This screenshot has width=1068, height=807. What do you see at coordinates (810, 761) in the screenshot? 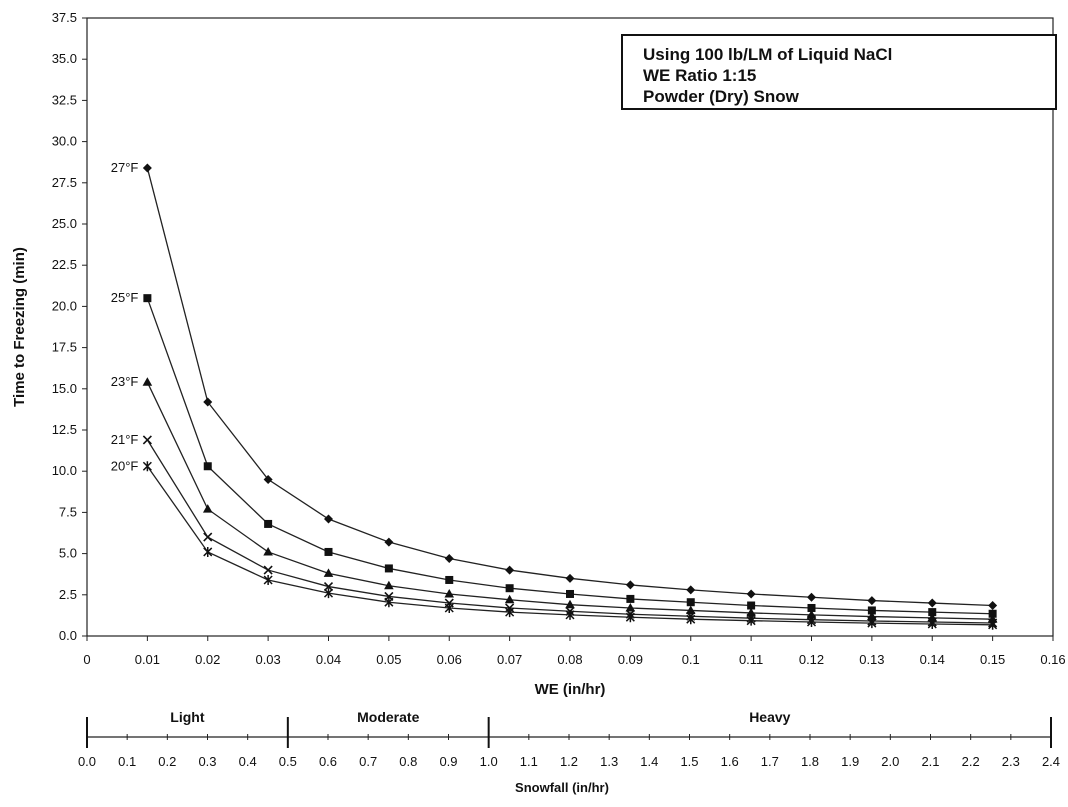
I see `snowfall-tick-label: 1.8` at bounding box center [810, 761].